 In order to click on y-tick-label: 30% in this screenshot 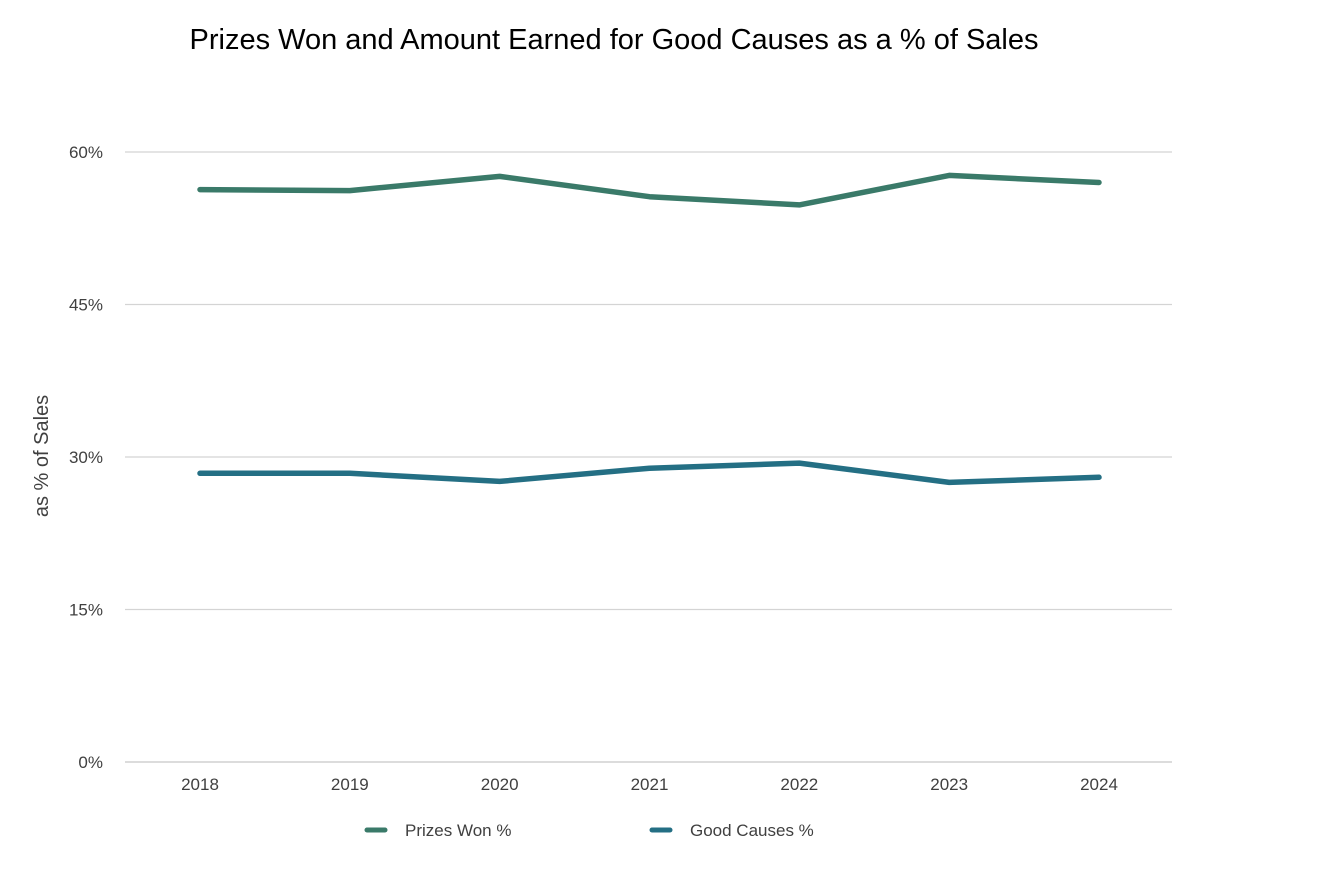, I will do `click(86, 457)`.